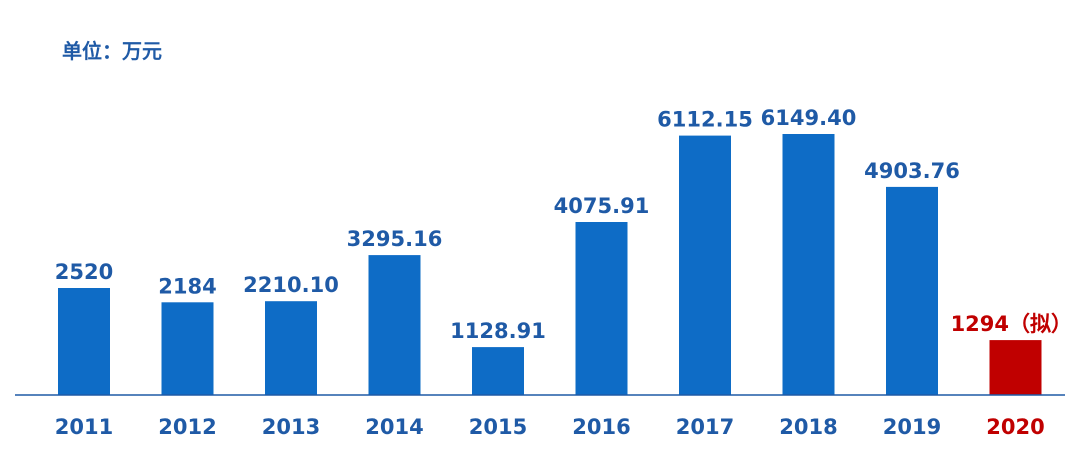 The image size is (1080, 462). Describe the element at coordinates (912, 290) in the screenshot. I see `bar-2019` at that location.